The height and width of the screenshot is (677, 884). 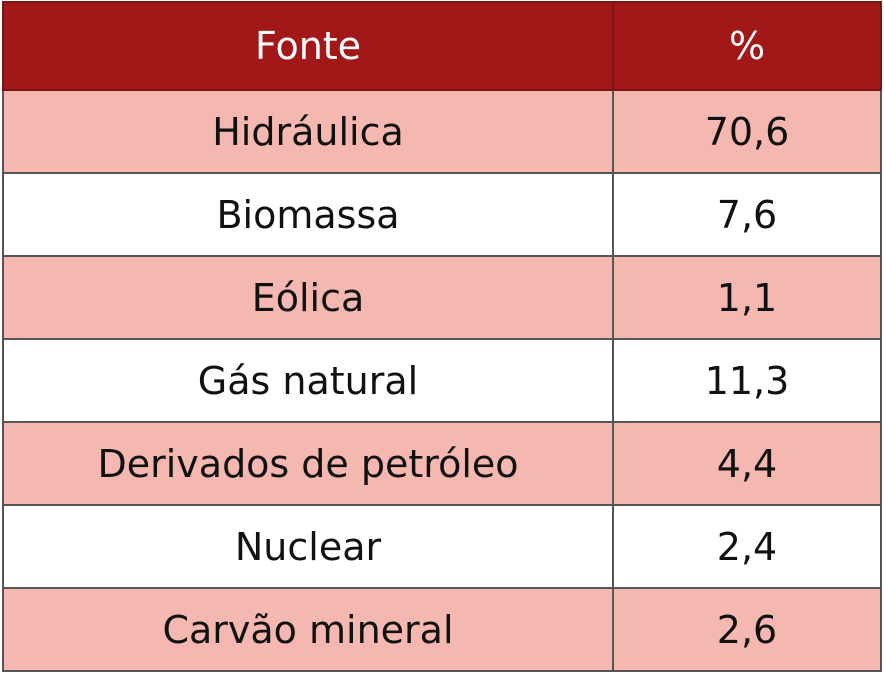 I want to click on source-cell: Eólica, so click(x=308, y=297).